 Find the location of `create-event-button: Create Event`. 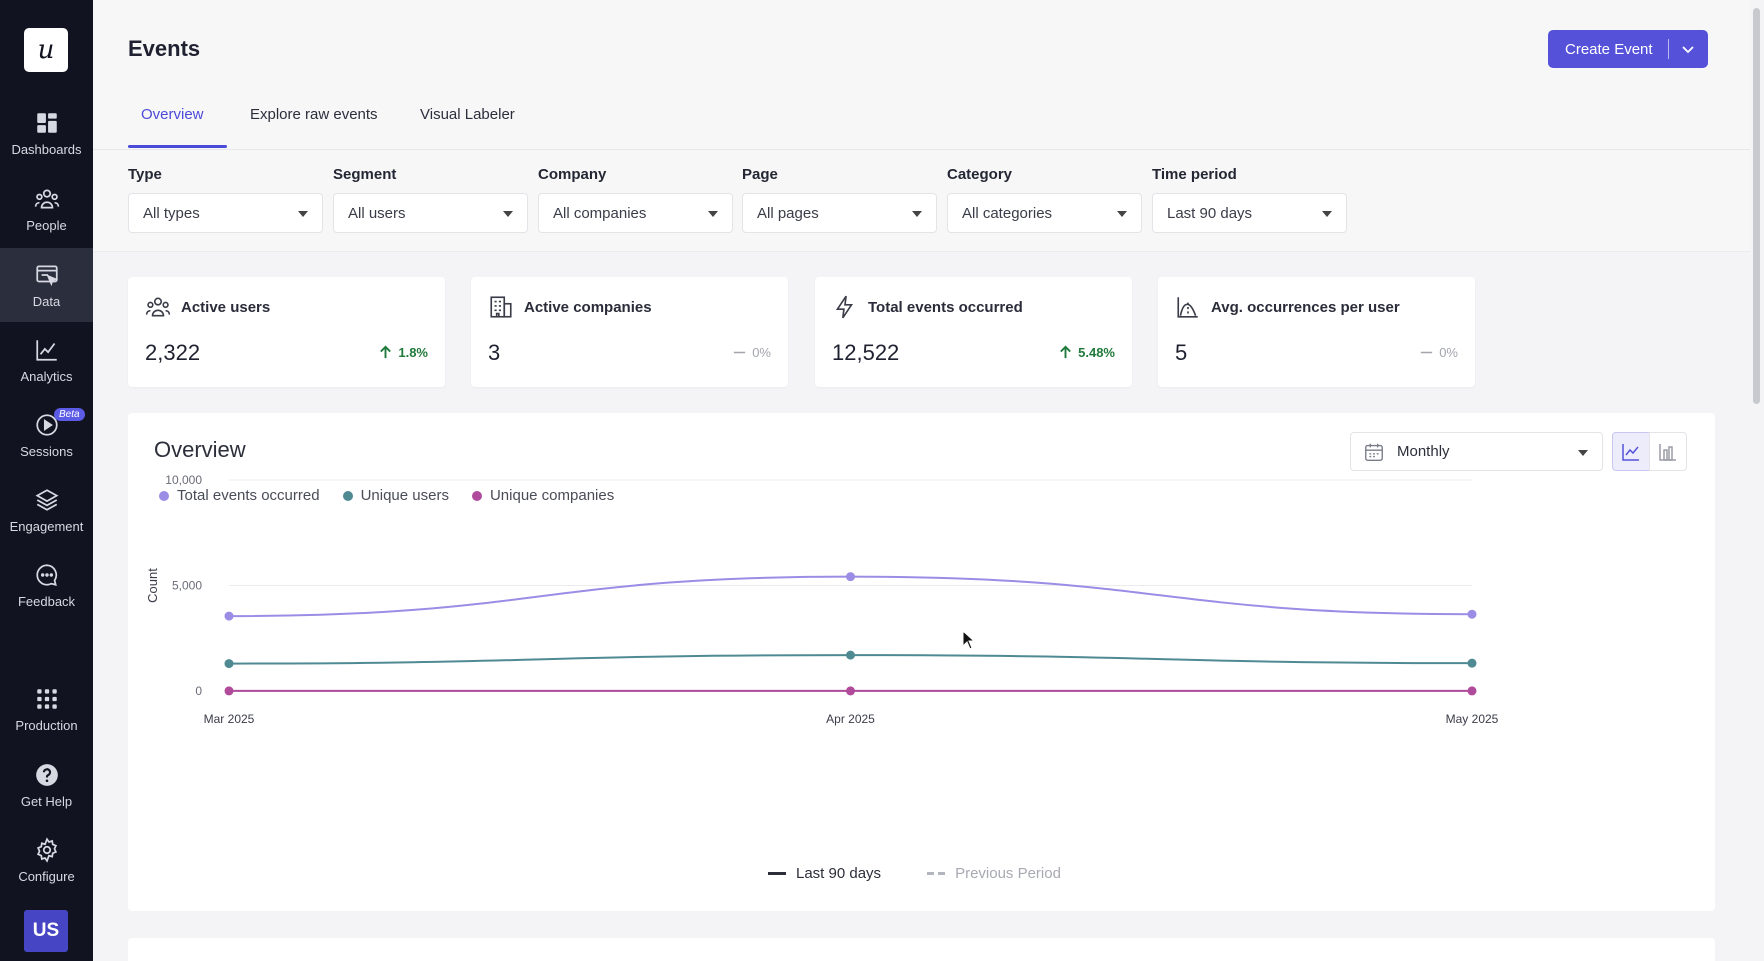

create-event-button: Create Event is located at coordinates (1628, 49).